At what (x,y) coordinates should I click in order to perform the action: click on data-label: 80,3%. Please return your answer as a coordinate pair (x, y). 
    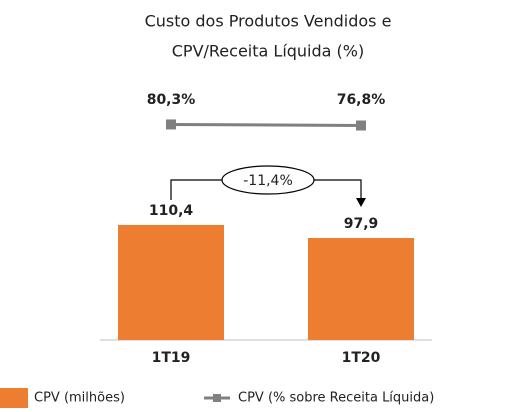
    Looking at the image, I should click on (171, 100).